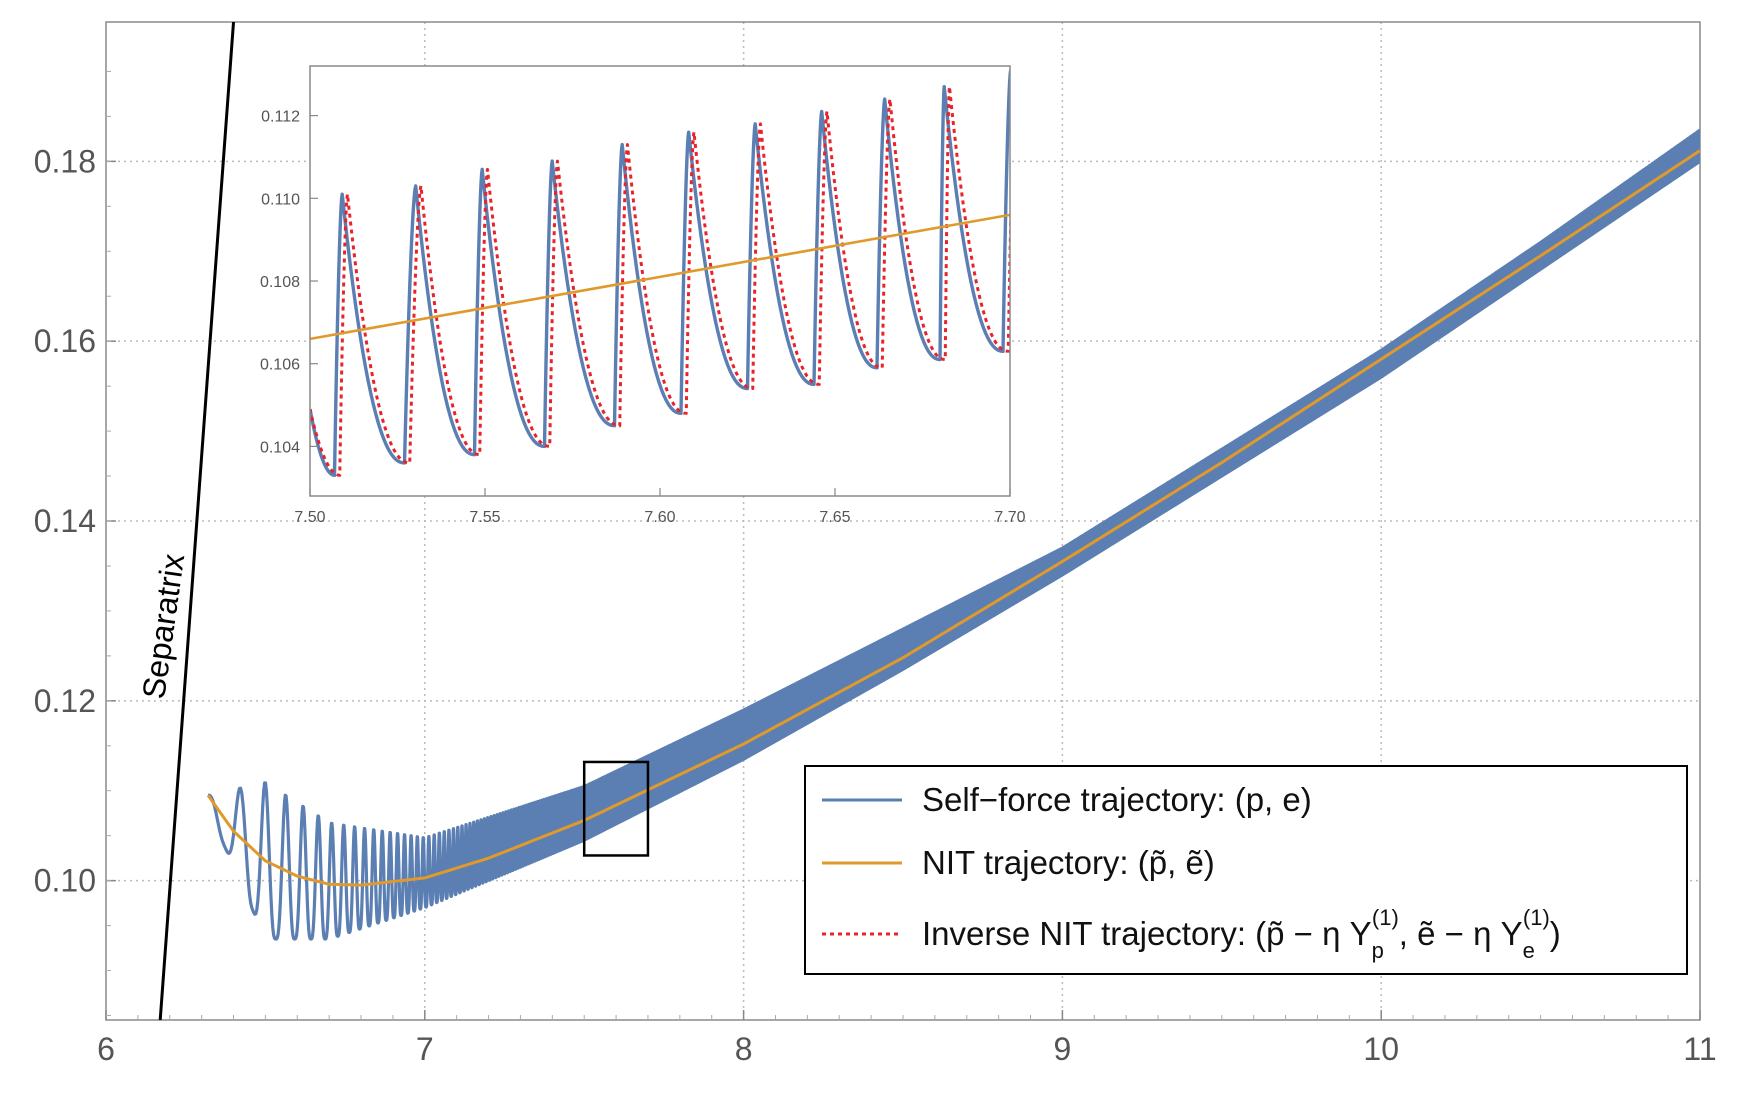 Image resolution: width=1740 pixels, height=1096 pixels. I want to click on inset-x-tick-label: 7.70, so click(1009, 517).